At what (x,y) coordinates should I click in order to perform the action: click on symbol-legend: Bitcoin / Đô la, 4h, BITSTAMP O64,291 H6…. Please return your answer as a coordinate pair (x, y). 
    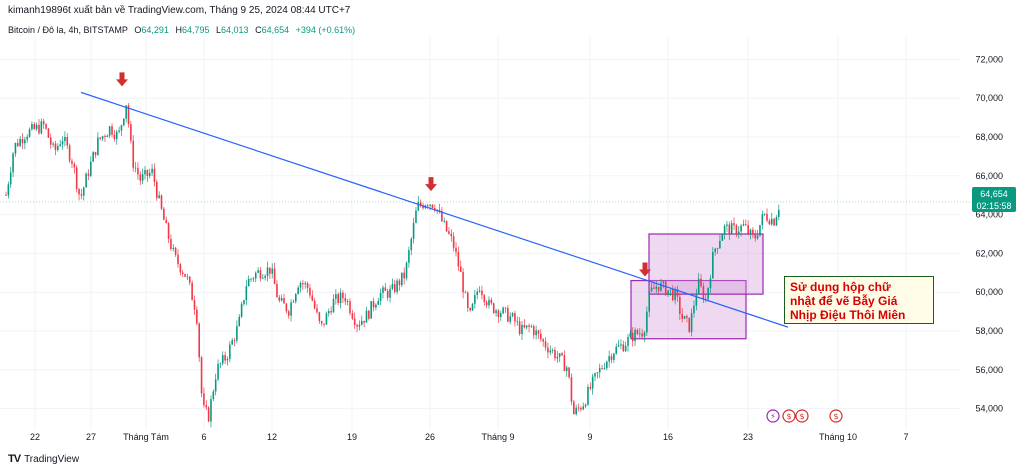
    Looking at the image, I should click on (181, 30).